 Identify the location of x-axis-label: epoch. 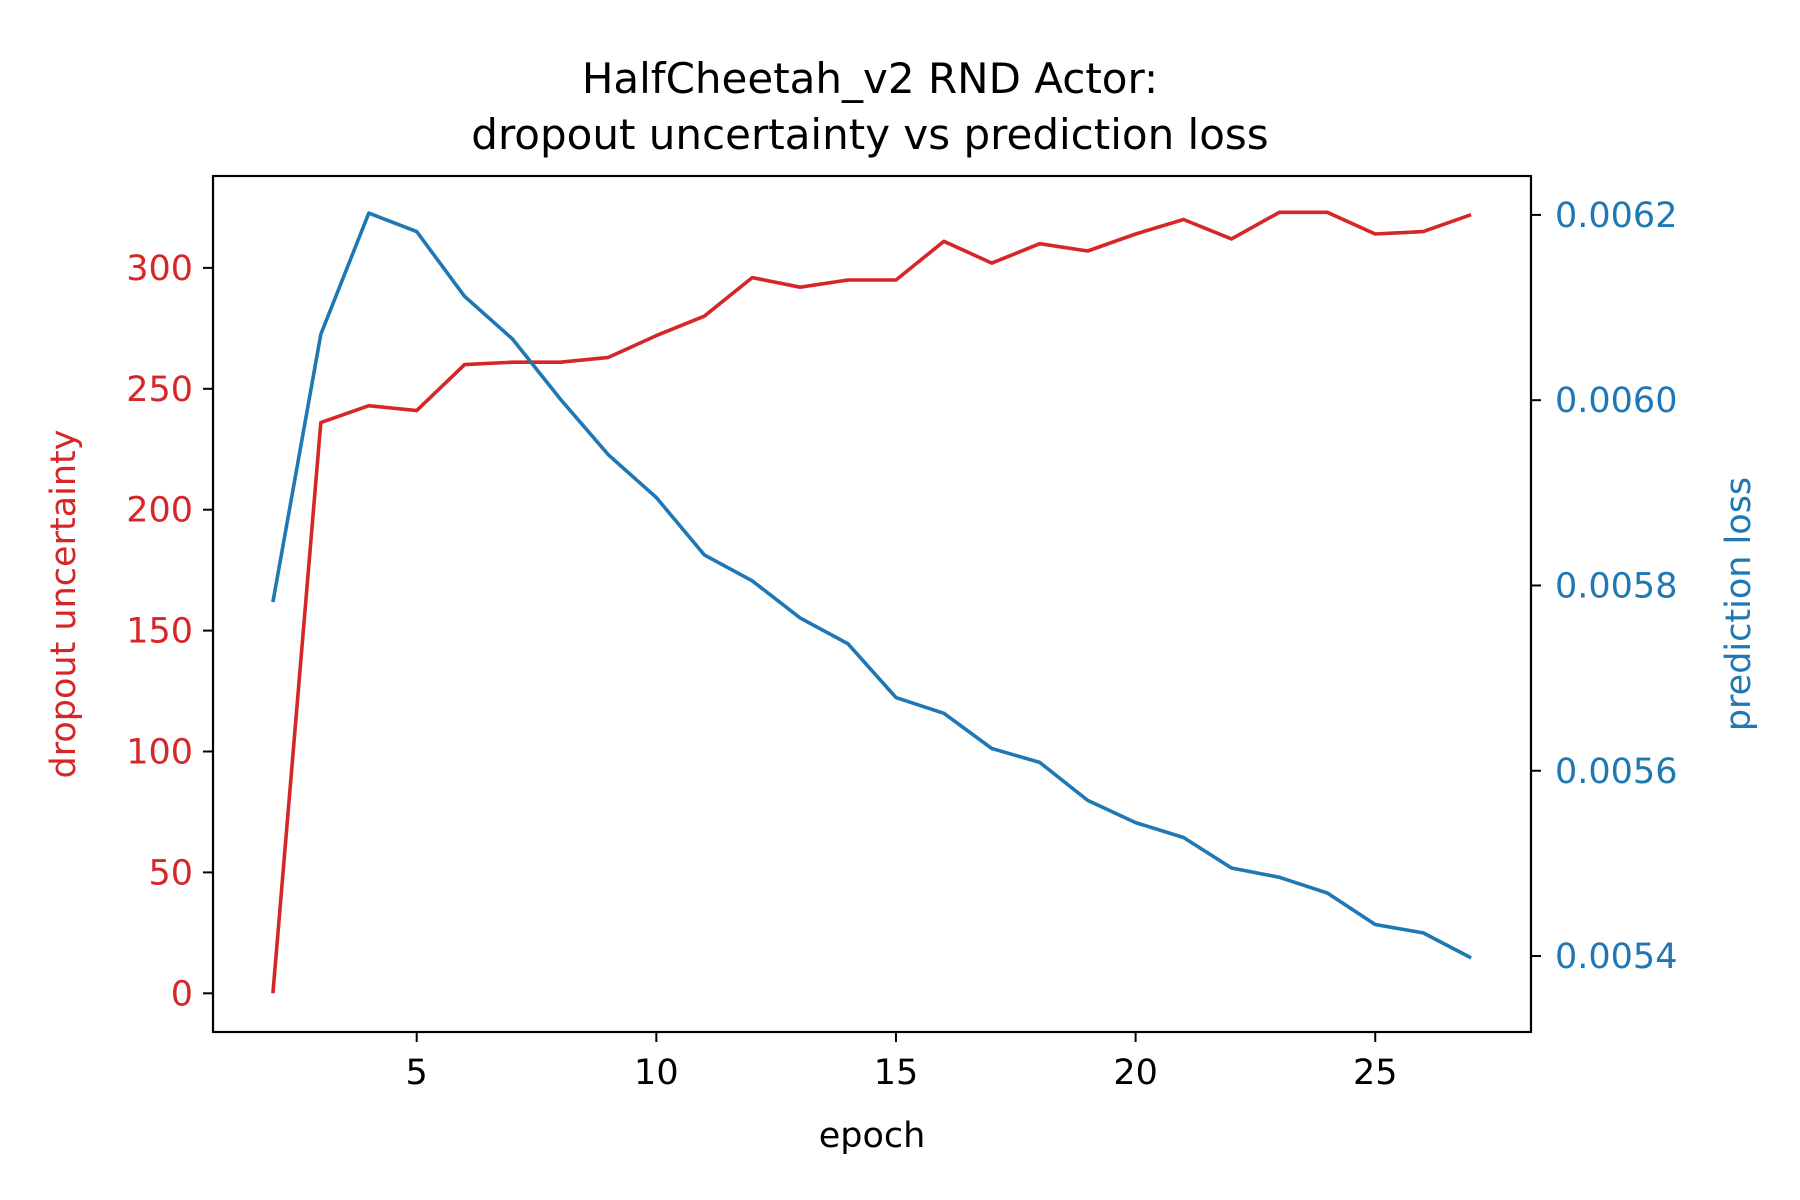
(872, 1136).